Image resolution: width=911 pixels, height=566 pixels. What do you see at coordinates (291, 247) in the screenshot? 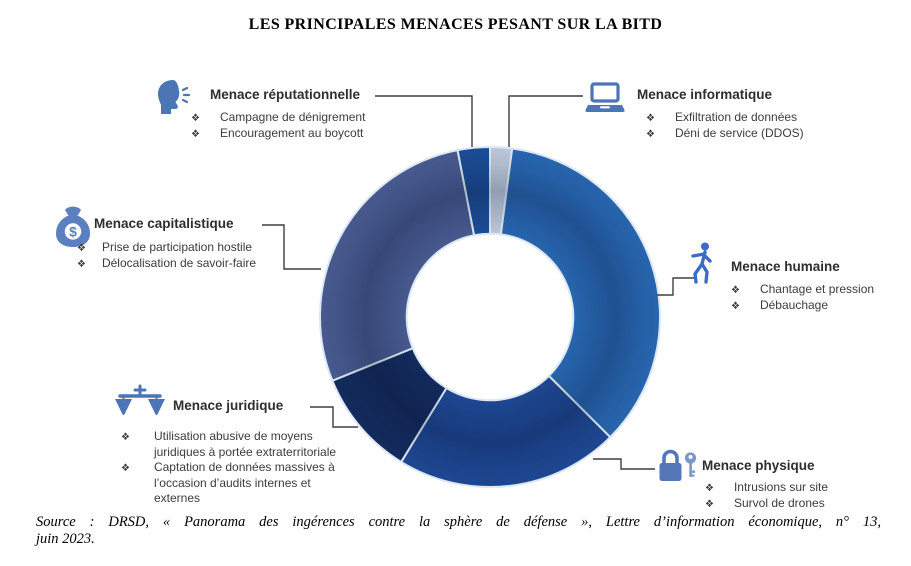
I see `connector-capitalistique` at bounding box center [291, 247].